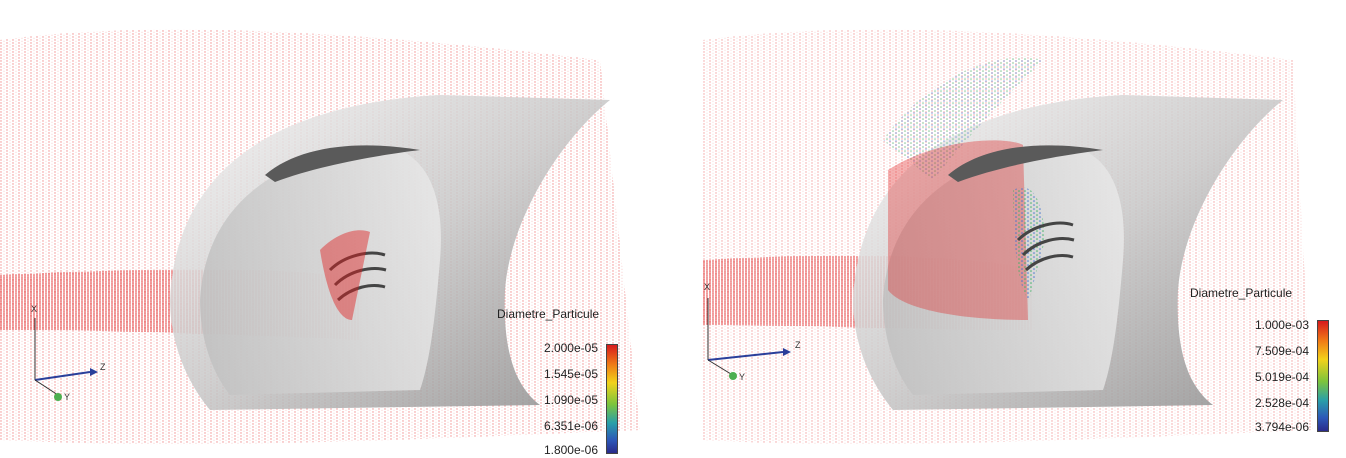  What do you see at coordinates (958, 230) in the screenshot?
I see `particle-inlet-cloud` at bounding box center [958, 230].